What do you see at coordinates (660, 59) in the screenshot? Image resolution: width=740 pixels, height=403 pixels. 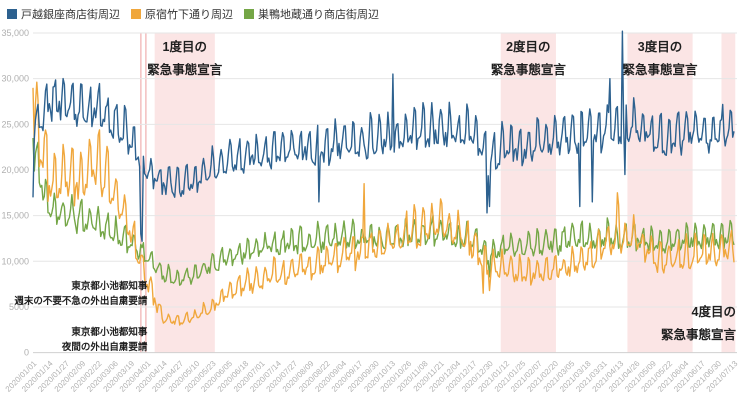 I see `annotation-emergency-3: 3度目の 緊急事態宣言` at bounding box center [660, 59].